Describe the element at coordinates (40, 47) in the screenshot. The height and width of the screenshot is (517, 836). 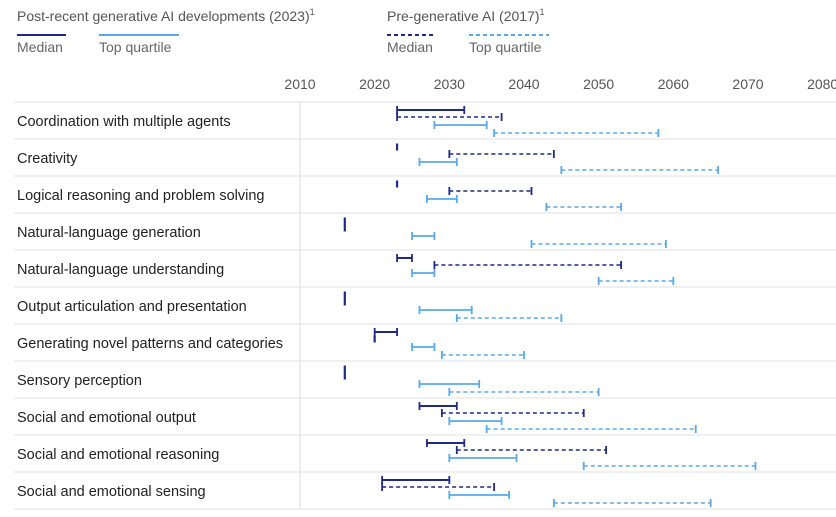
I see `legend-post-median-label: Median` at that location.